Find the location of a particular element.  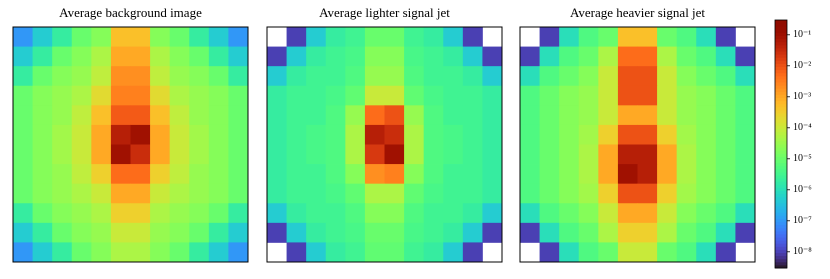

panel-title: Average background image is located at coordinates (130, 12).